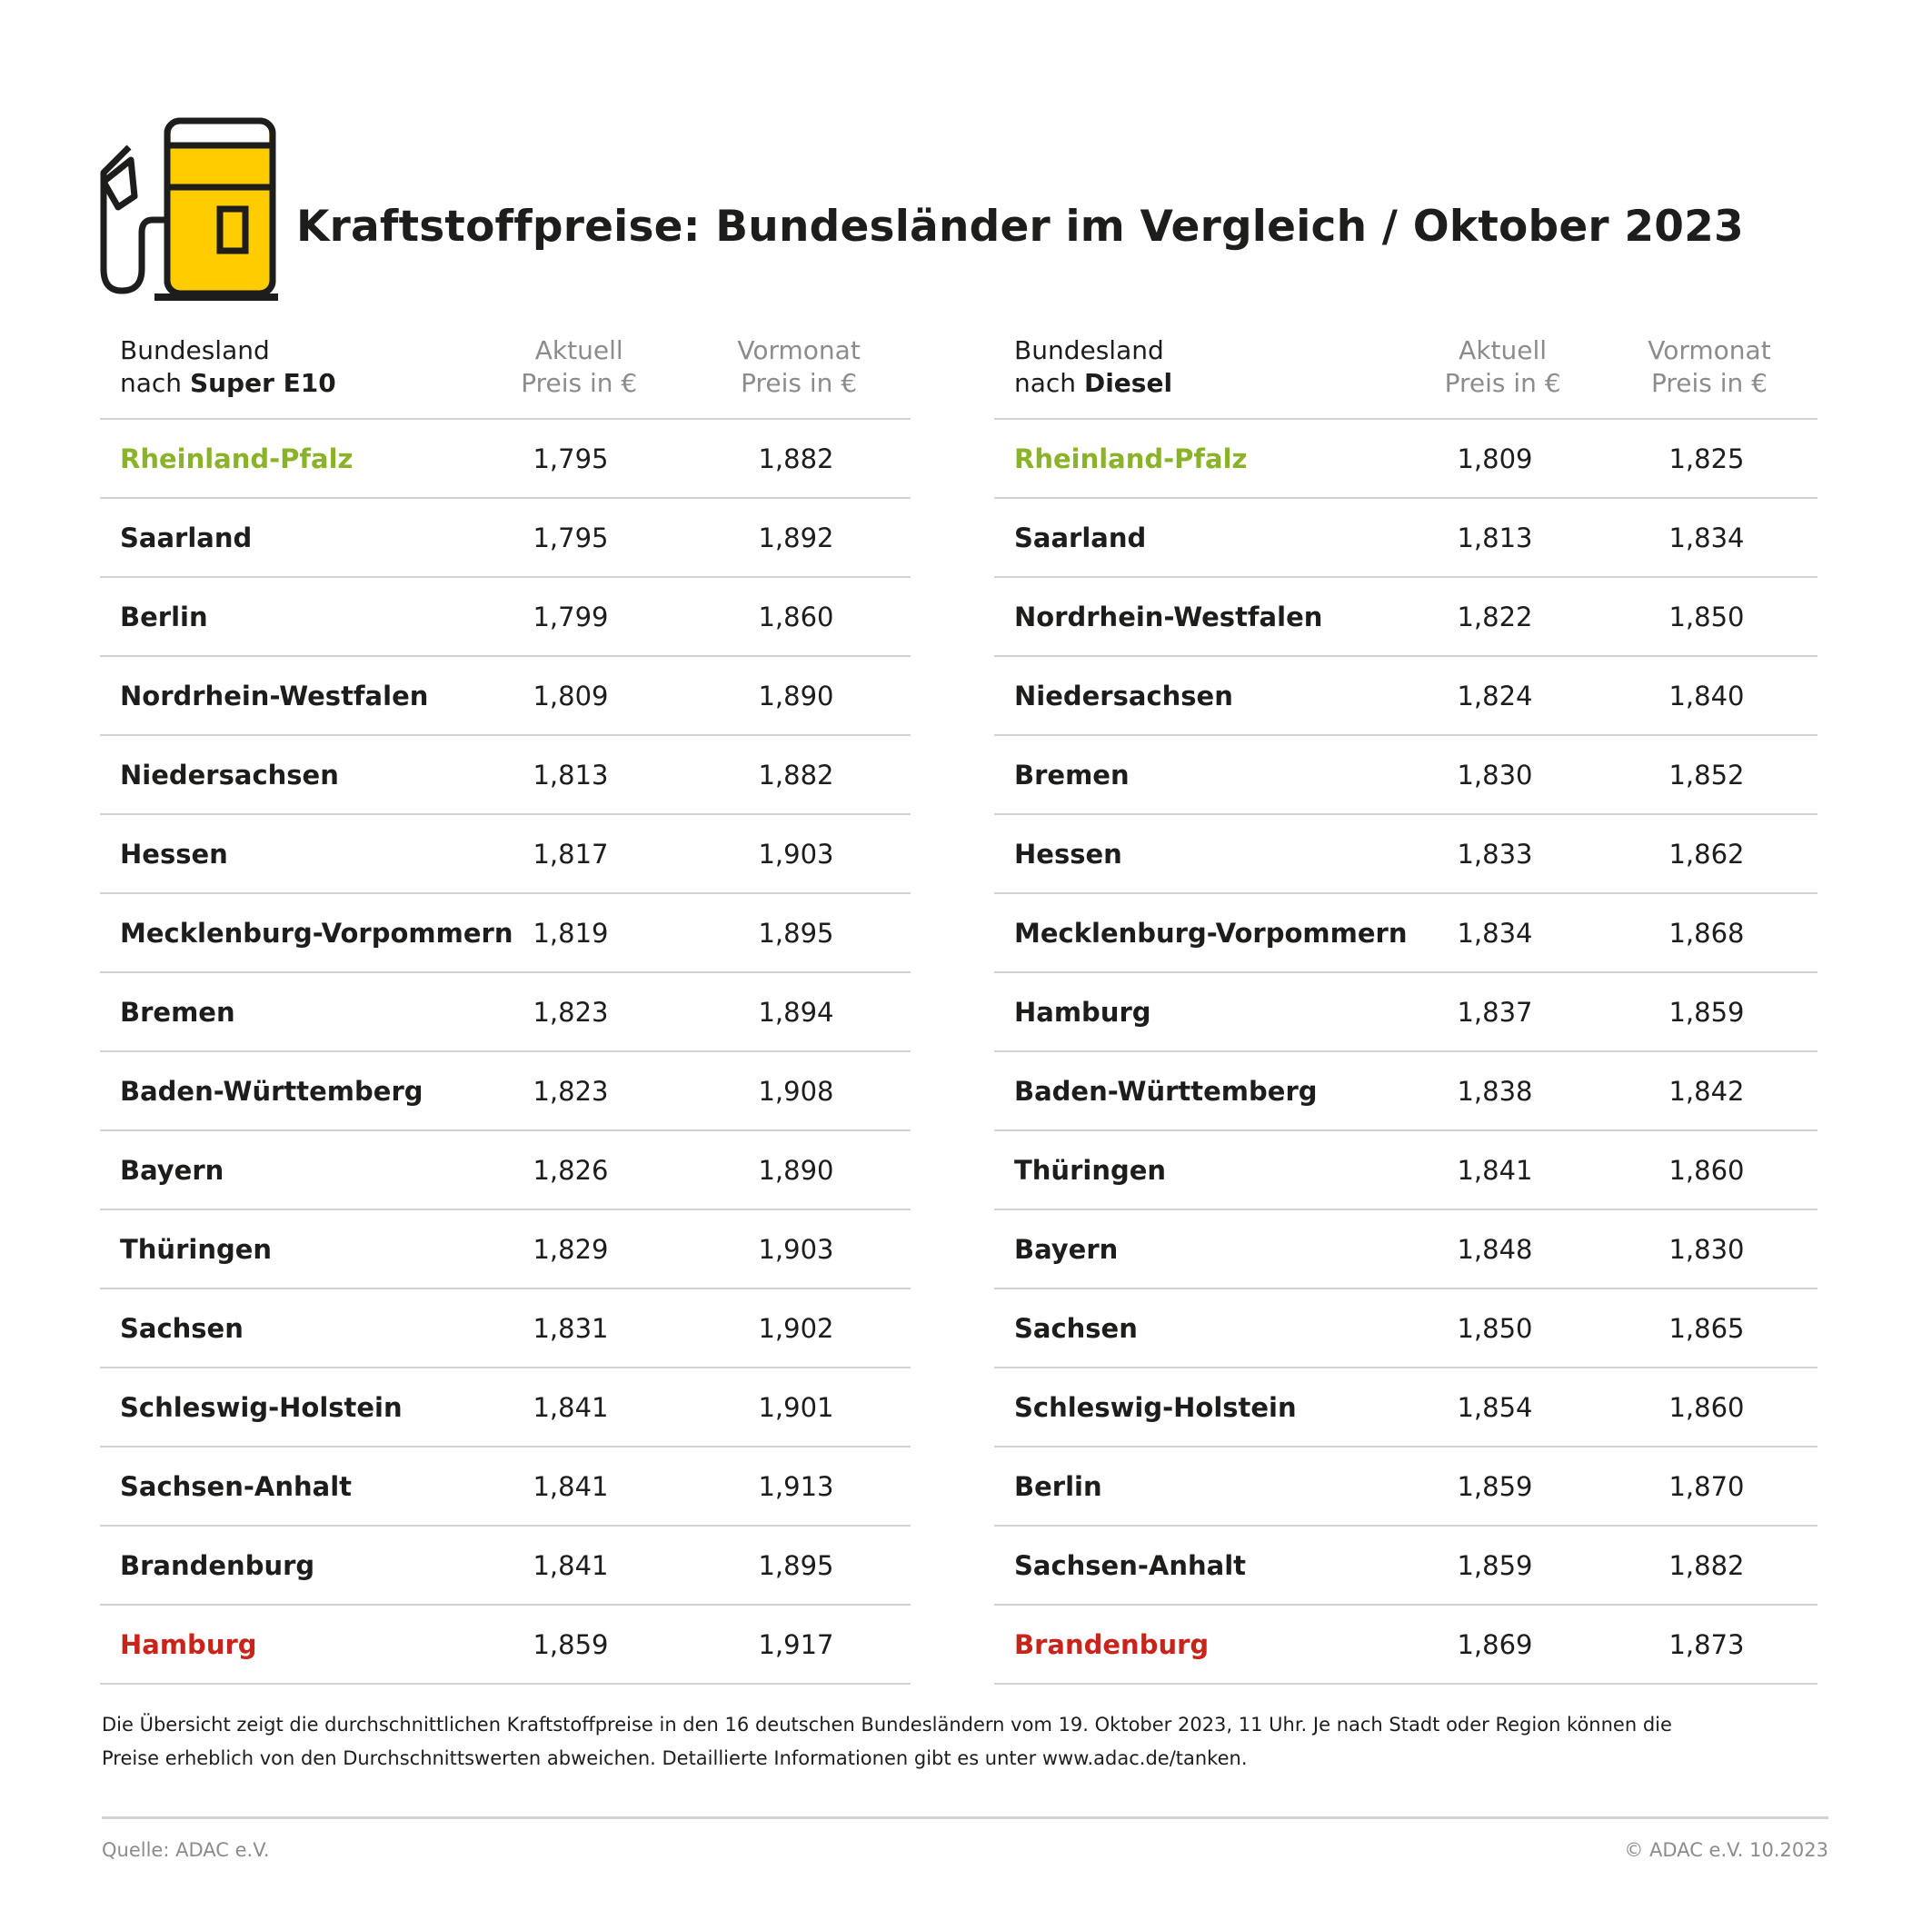 This screenshot has width=1932, height=1920. I want to click on current-price: 1,838, so click(1495, 1091).